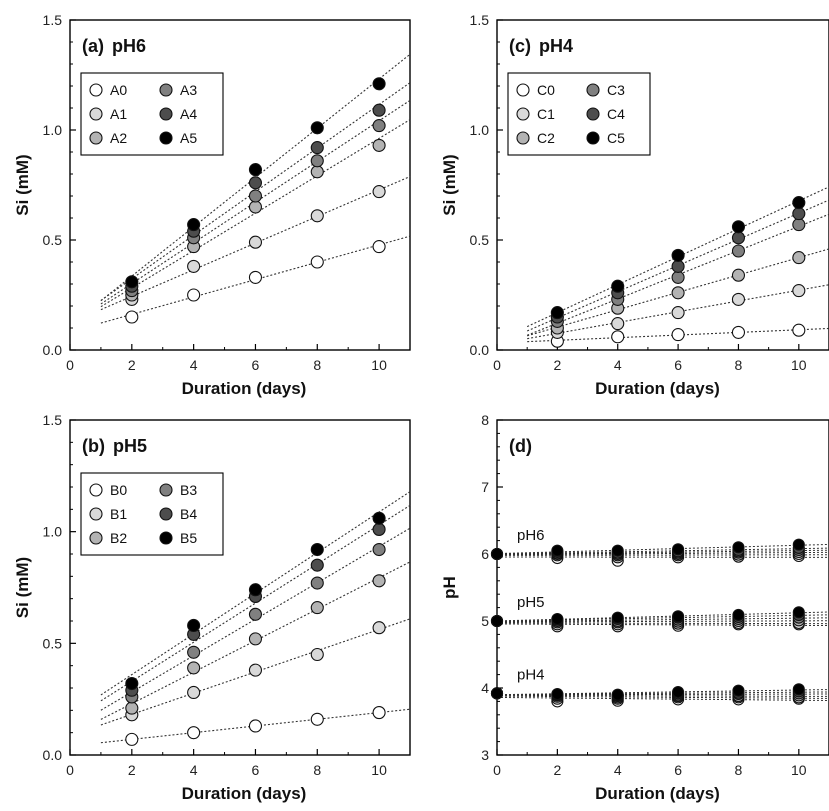 The image size is (829, 811). I want to click on legend-marker-B2, so click(96, 538).